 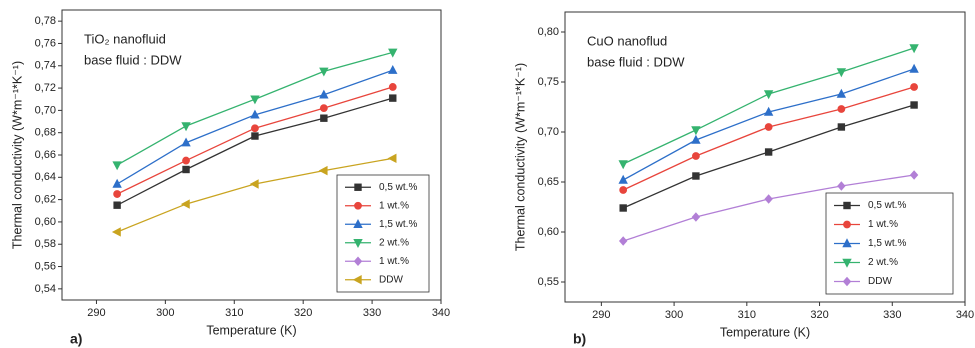 I want to click on y-tick-label: 0,58, so click(x=45, y=244).